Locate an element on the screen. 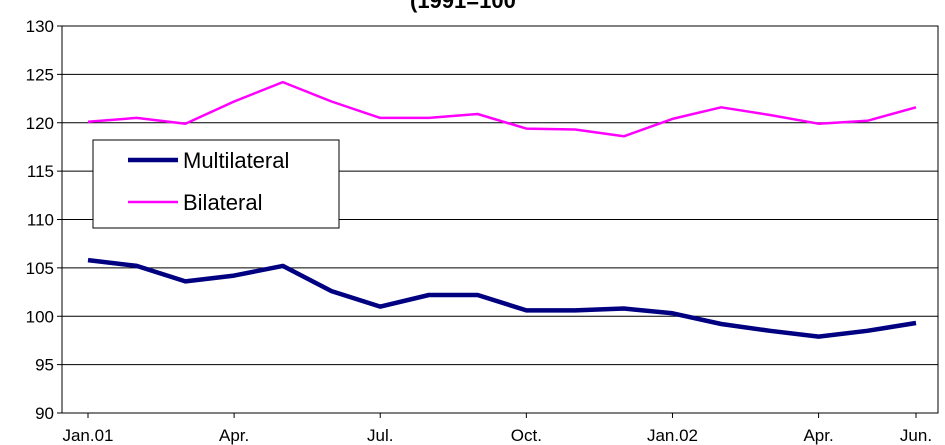  y-axis: 90 95 100 105 110 115 120 125 130 is located at coordinates (44, 220).